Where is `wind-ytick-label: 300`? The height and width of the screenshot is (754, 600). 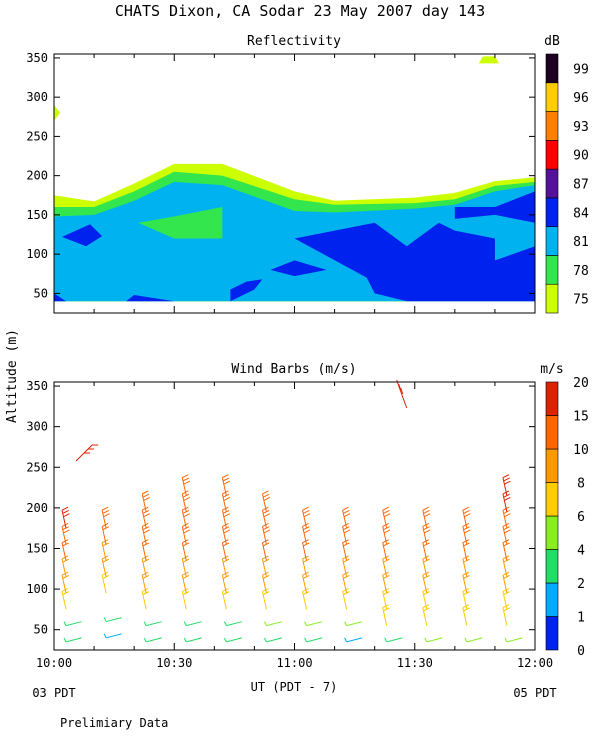
wind-ytick-label: 300 is located at coordinates (37, 427).